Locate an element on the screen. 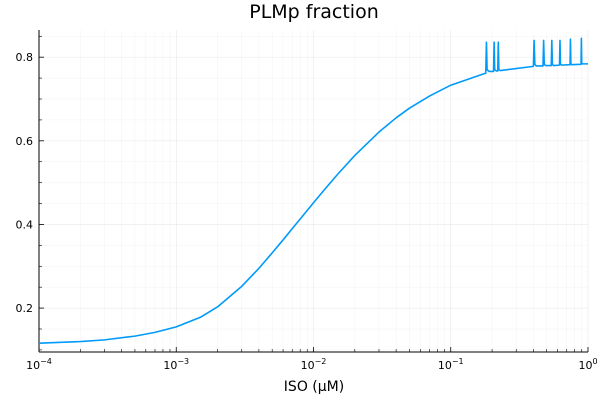 The image size is (600, 400). x-tick-exponent: −4 is located at coordinates (46, 361).